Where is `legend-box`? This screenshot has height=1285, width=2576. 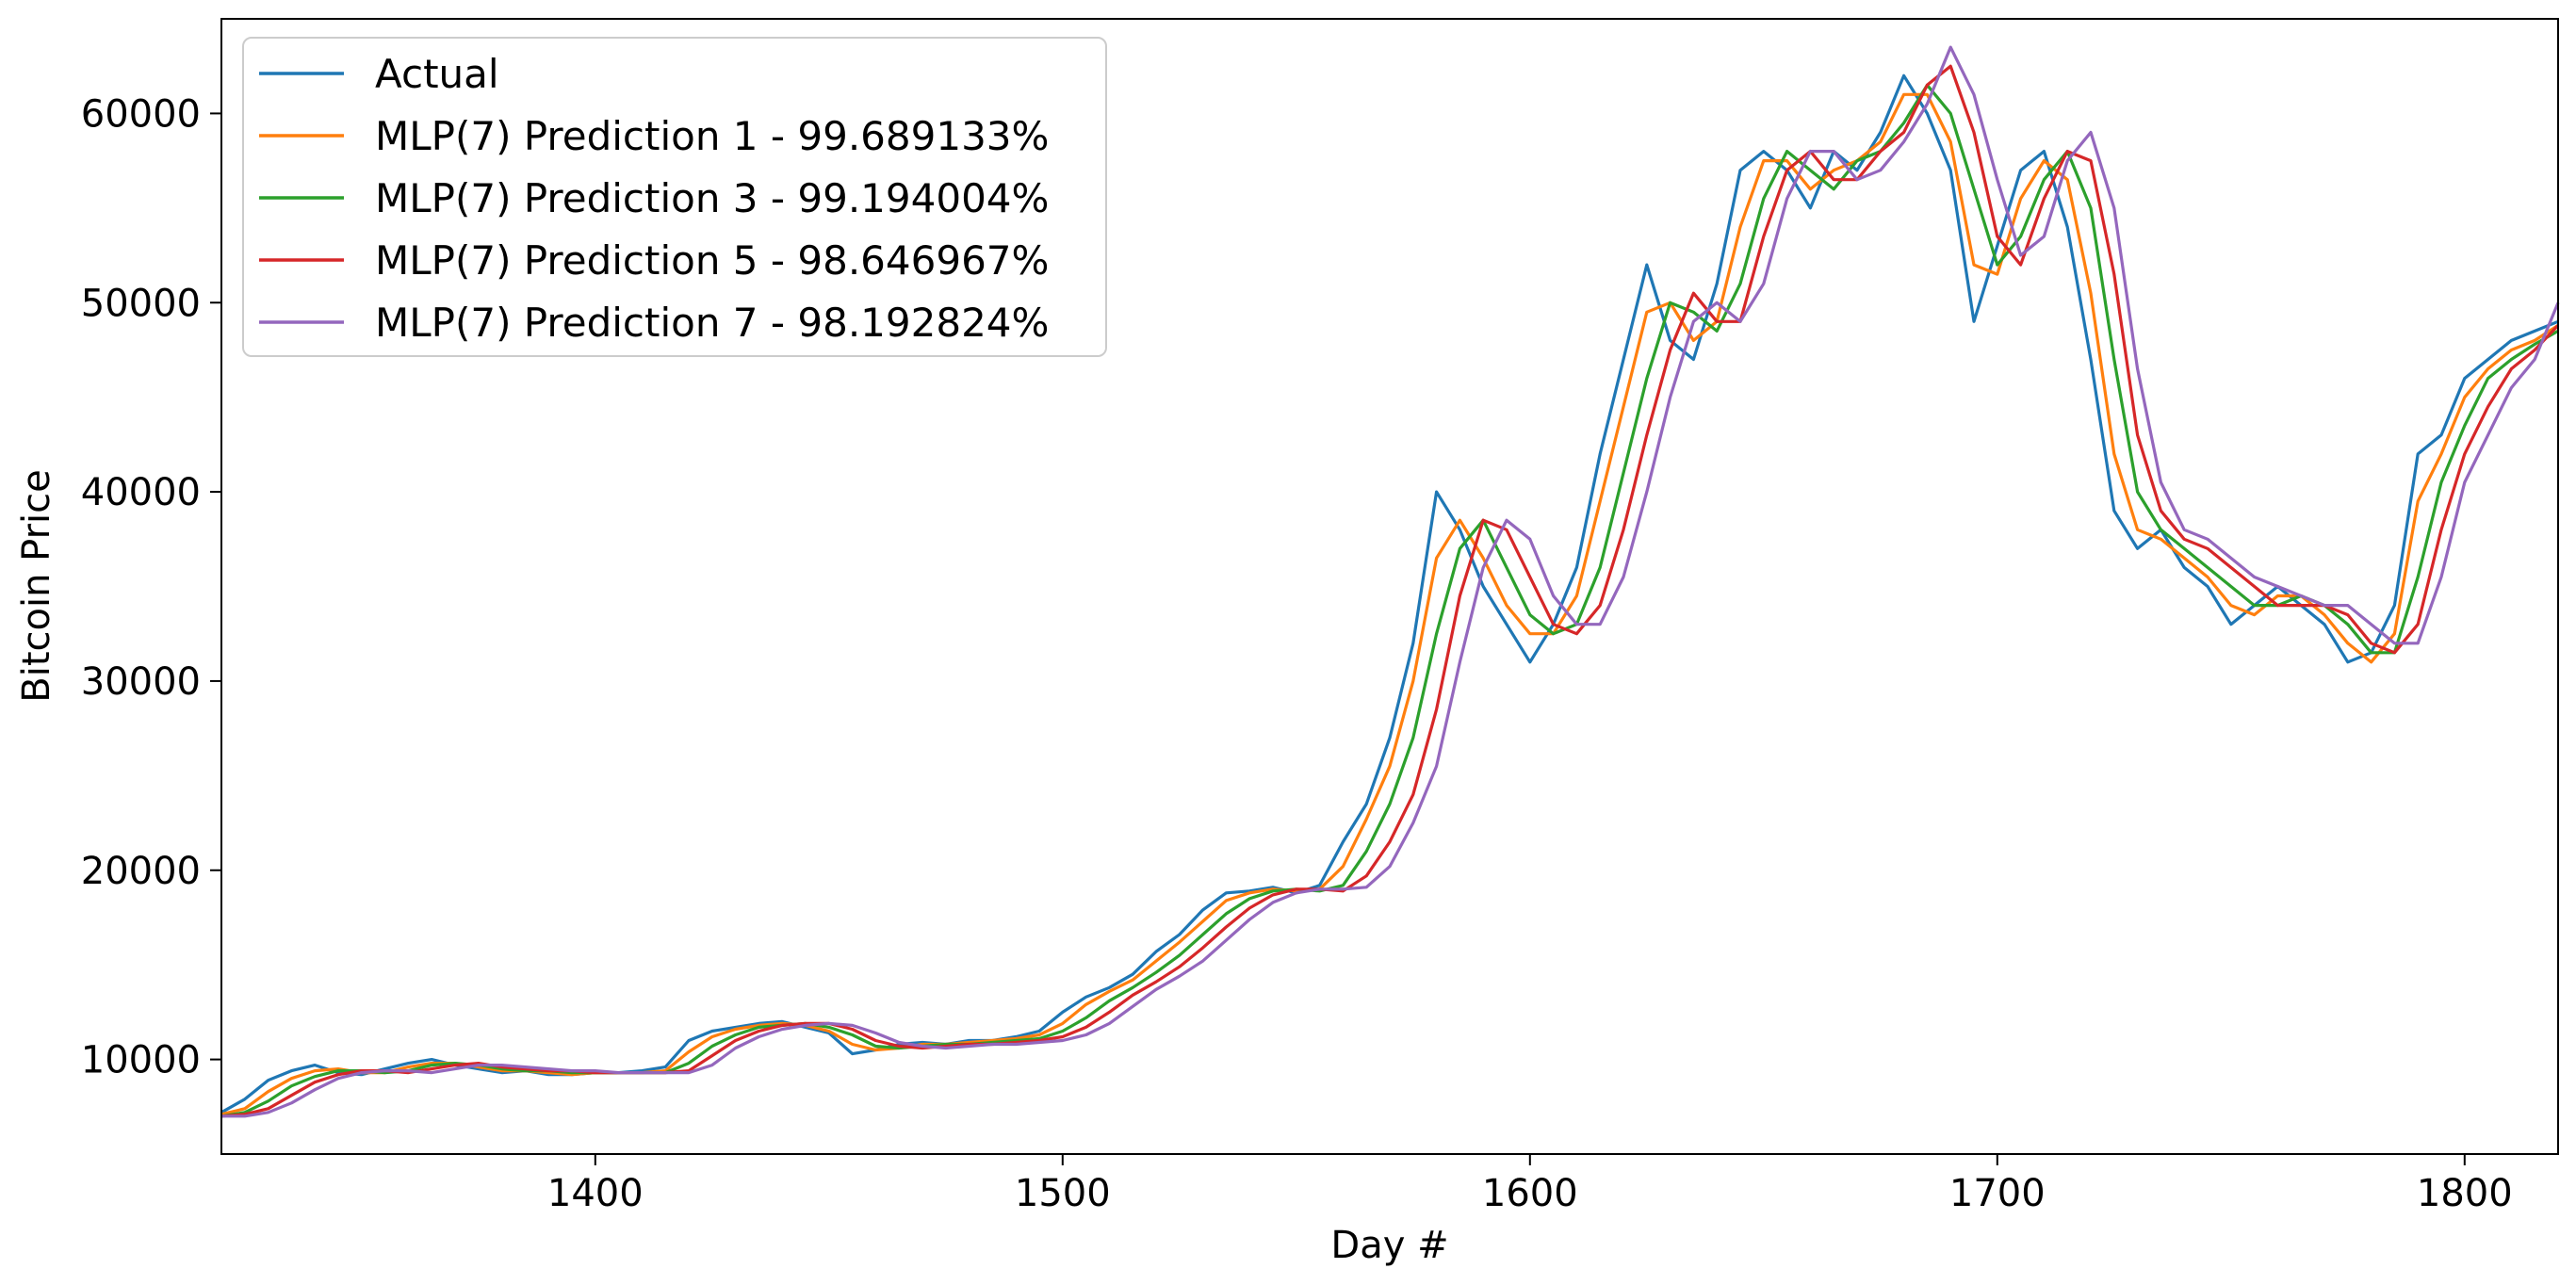 legend-box is located at coordinates (674, 197).